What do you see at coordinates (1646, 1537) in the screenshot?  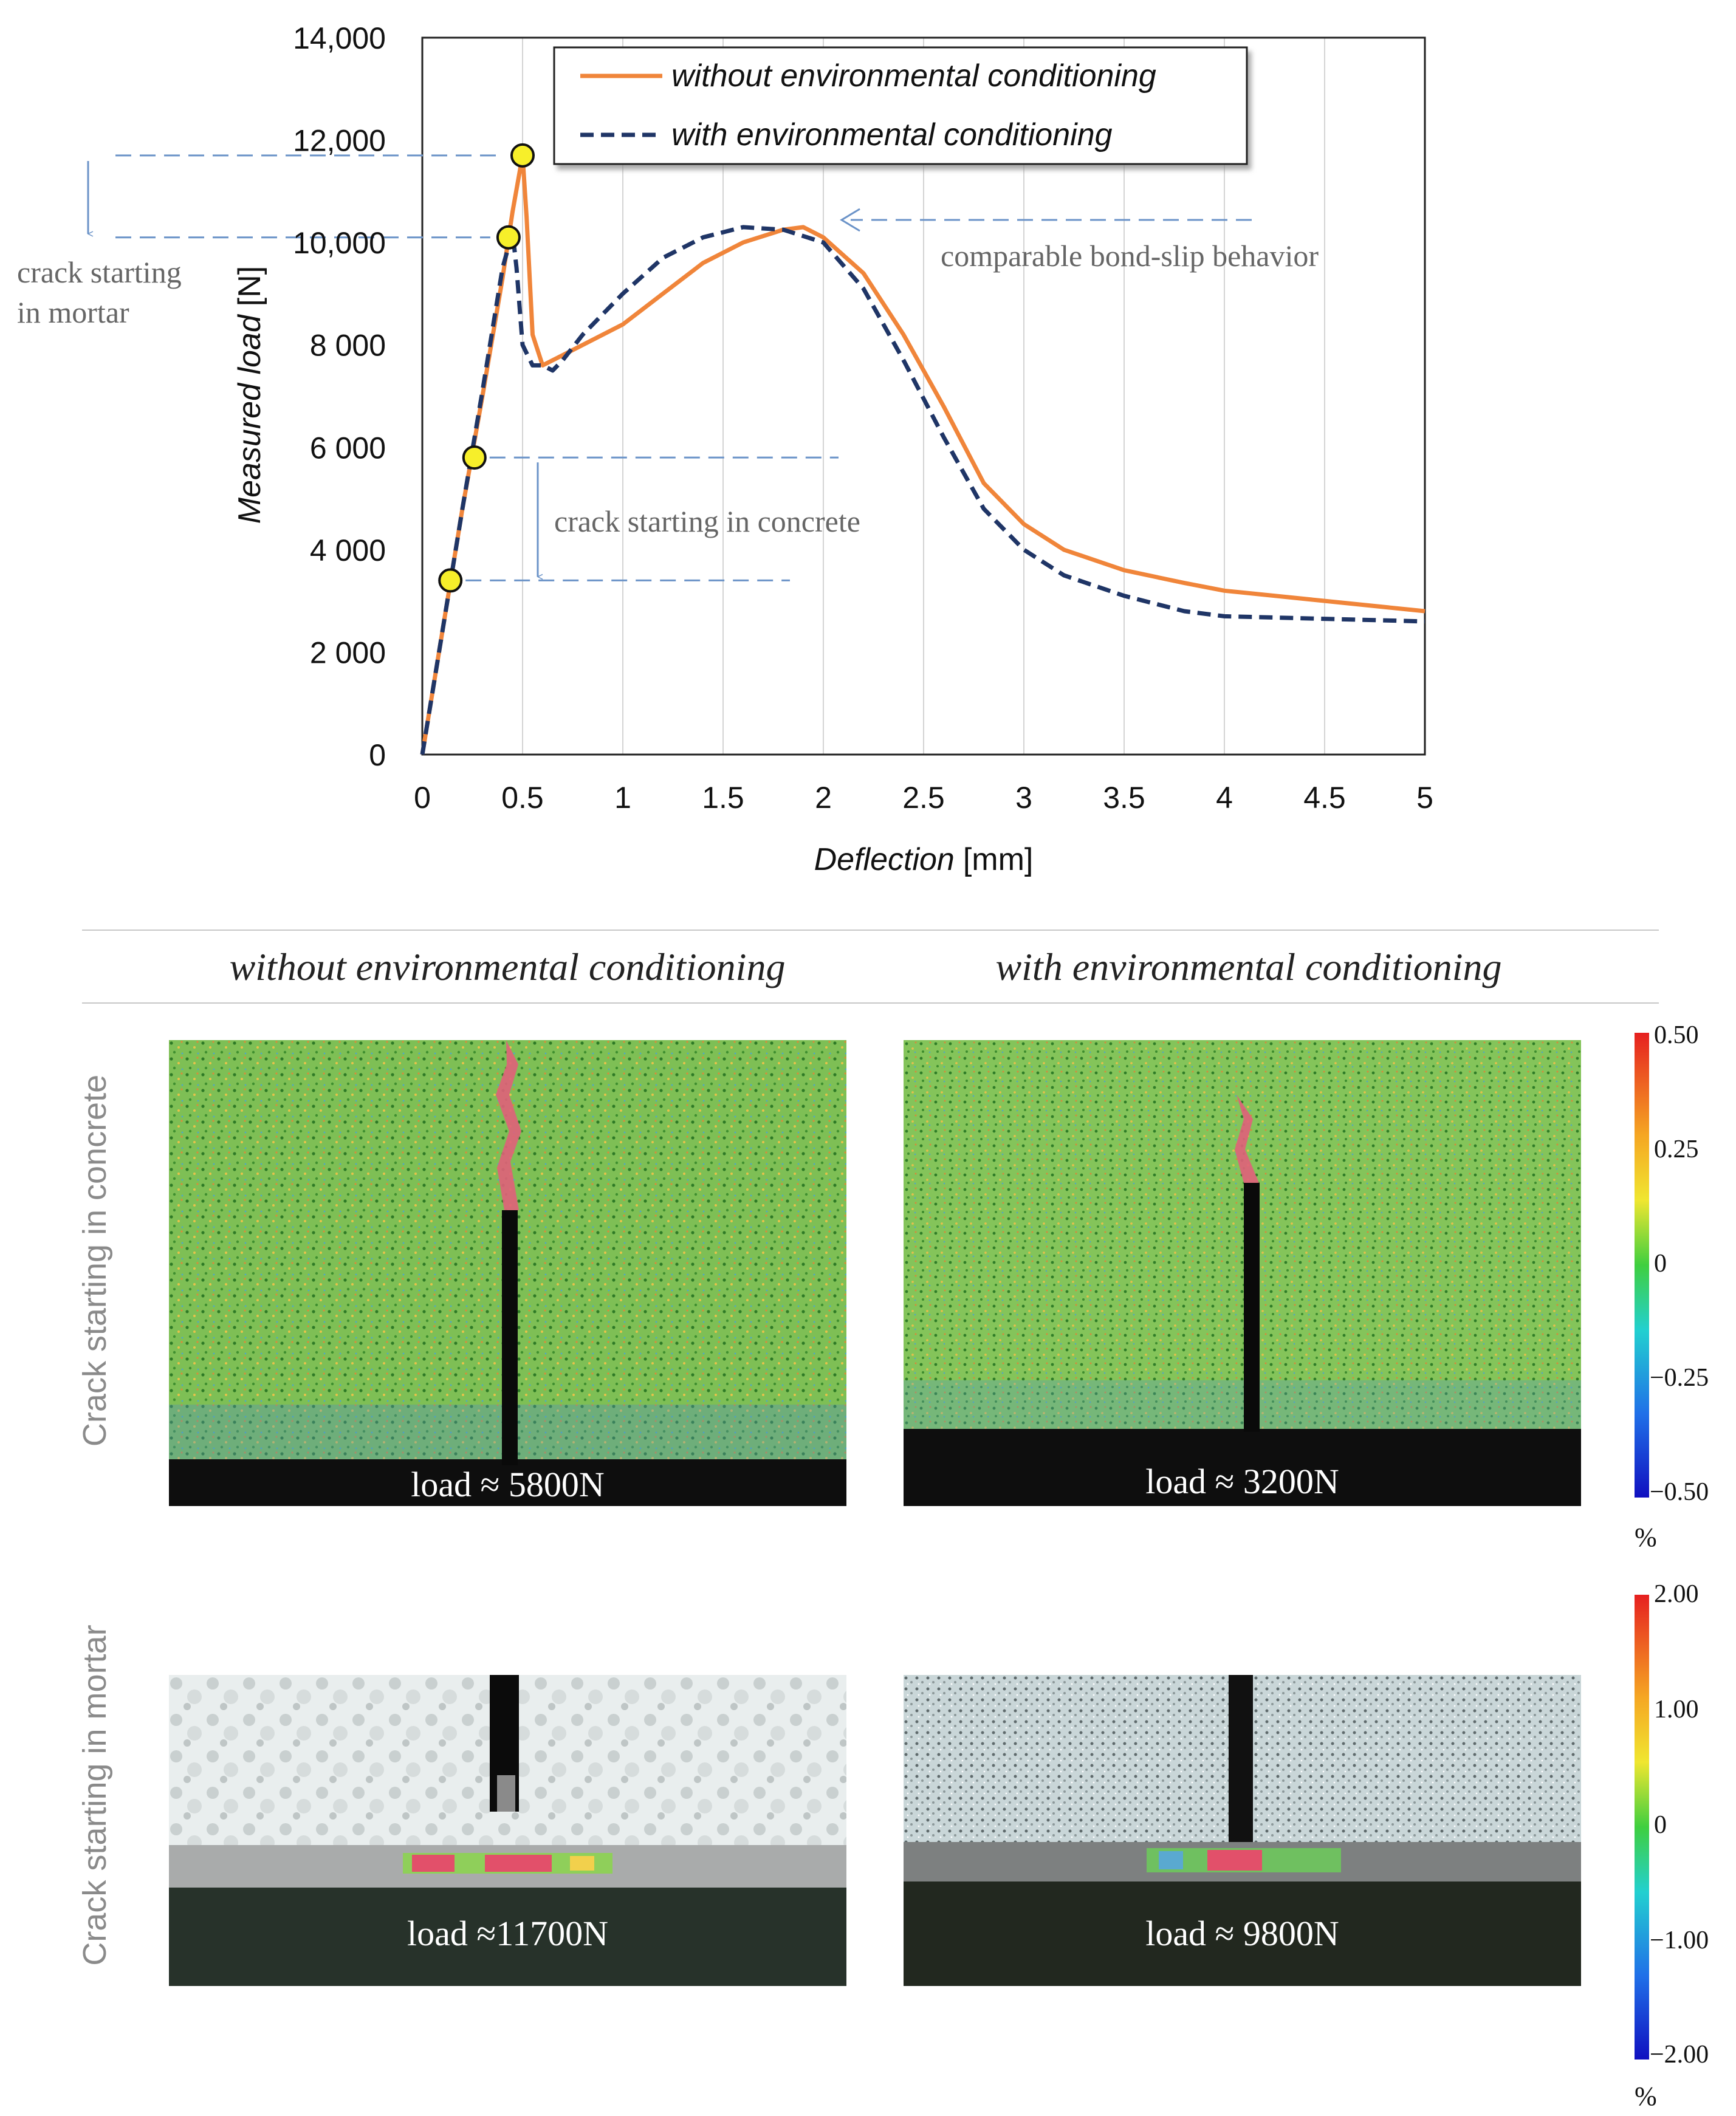 I see `colorbar-unit-concrete: %` at bounding box center [1646, 1537].